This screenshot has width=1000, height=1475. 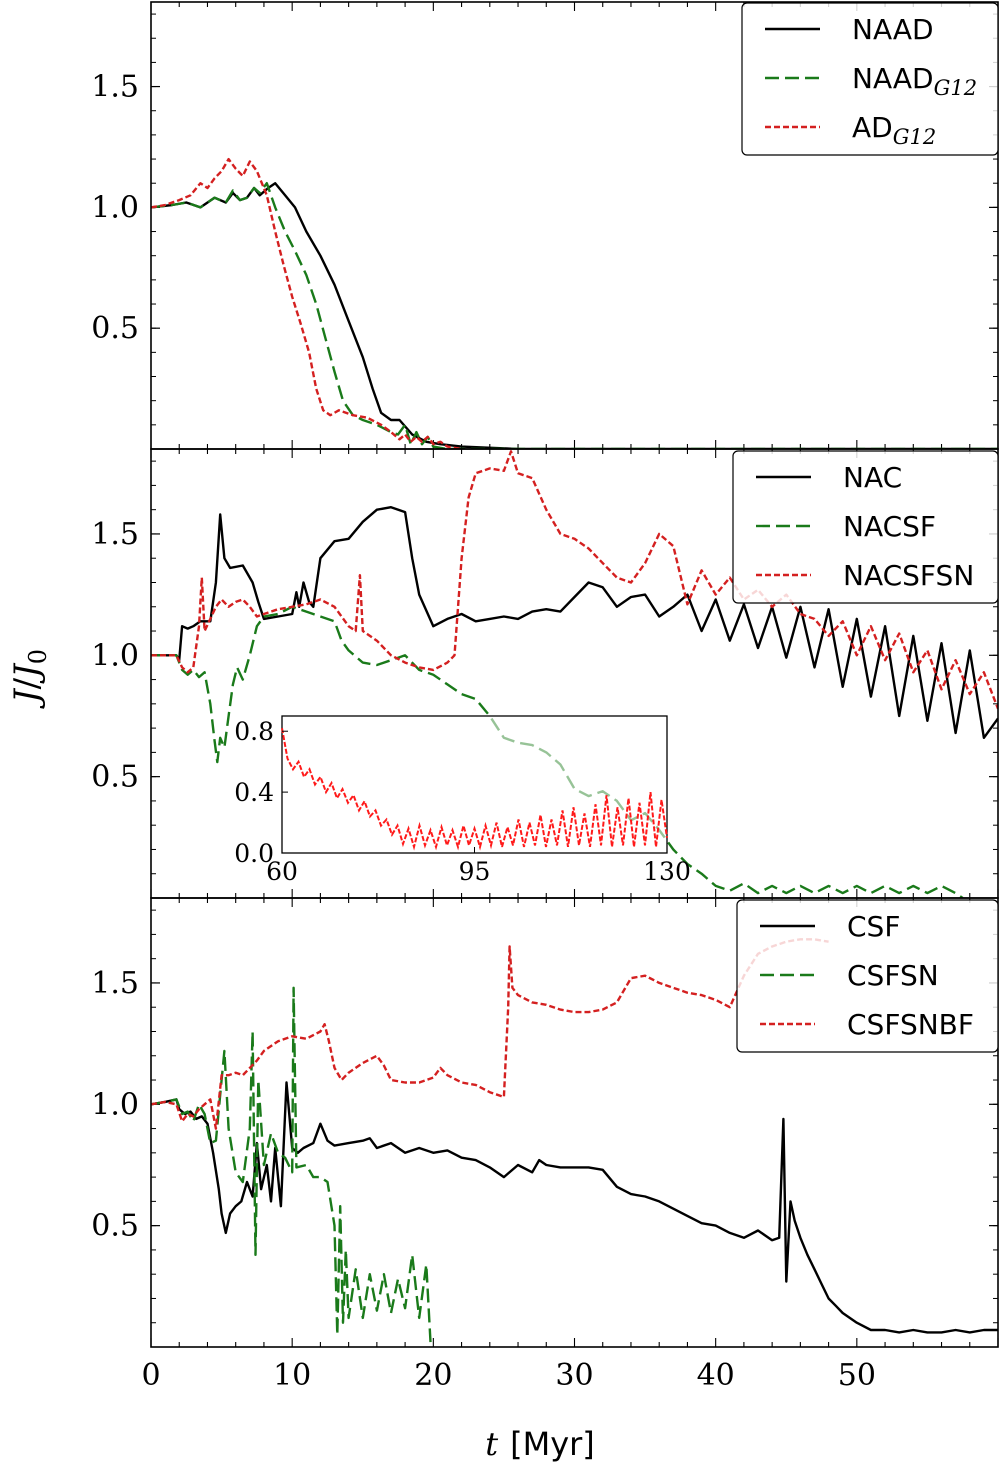 I want to click on inset-x-tick-label: 60, so click(x=282, y=871).